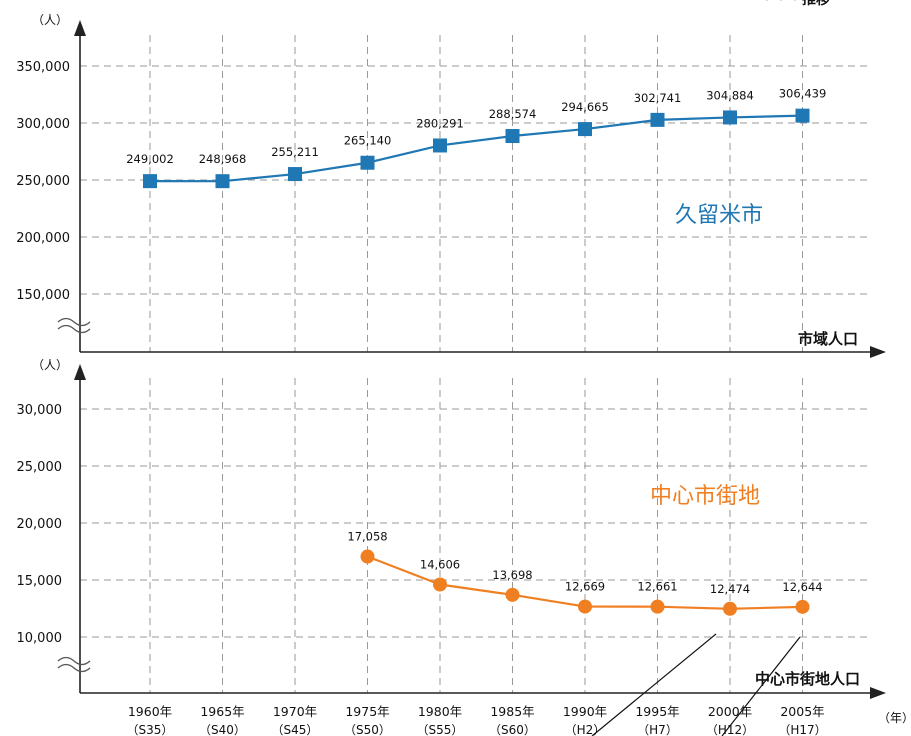  I want to click on x-tick-era-label: （S40）, so click(222, 729).